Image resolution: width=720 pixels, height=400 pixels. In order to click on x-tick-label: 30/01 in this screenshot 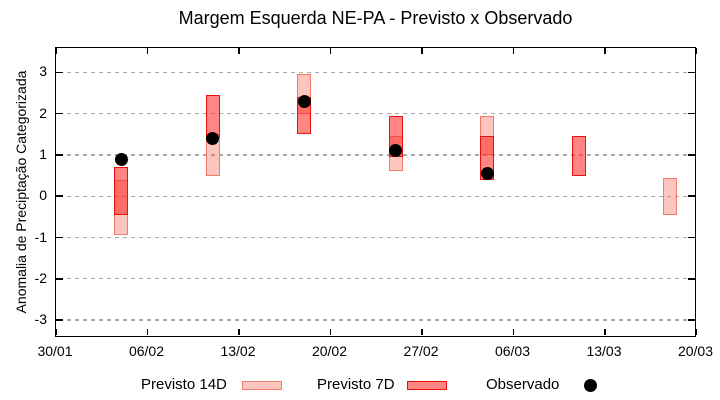, I will do `click(55, 351)`.